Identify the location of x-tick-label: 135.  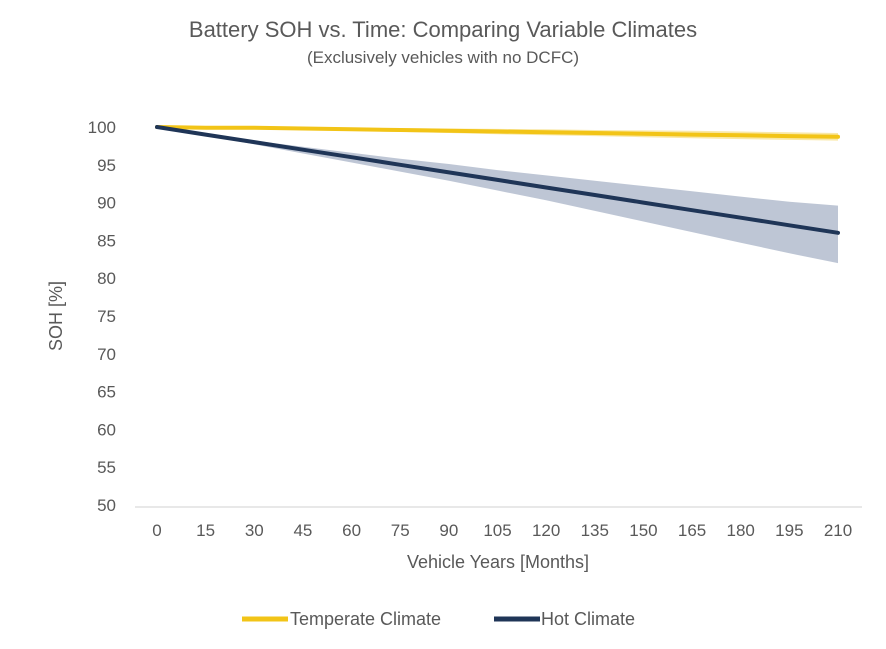
(595, 530).